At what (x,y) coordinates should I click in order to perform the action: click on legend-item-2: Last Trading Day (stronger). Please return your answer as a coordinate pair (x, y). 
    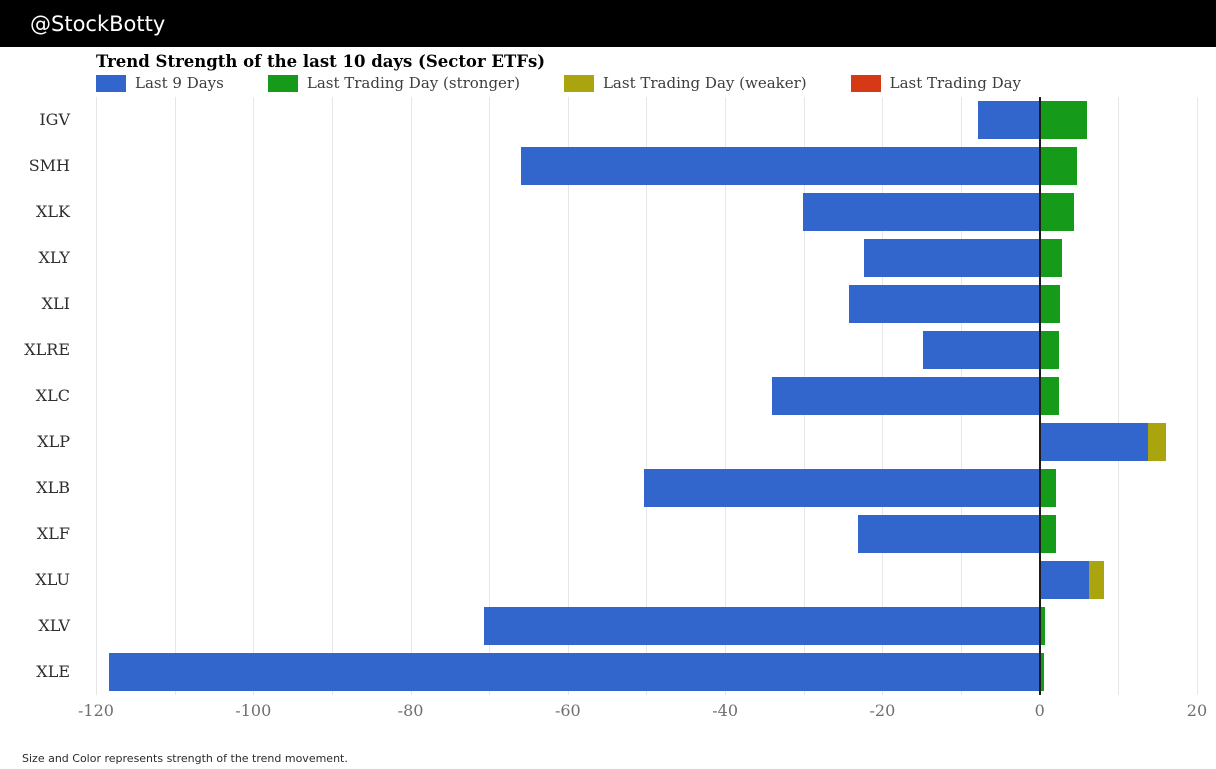
    Looking at the image, I should click on (393, 83).